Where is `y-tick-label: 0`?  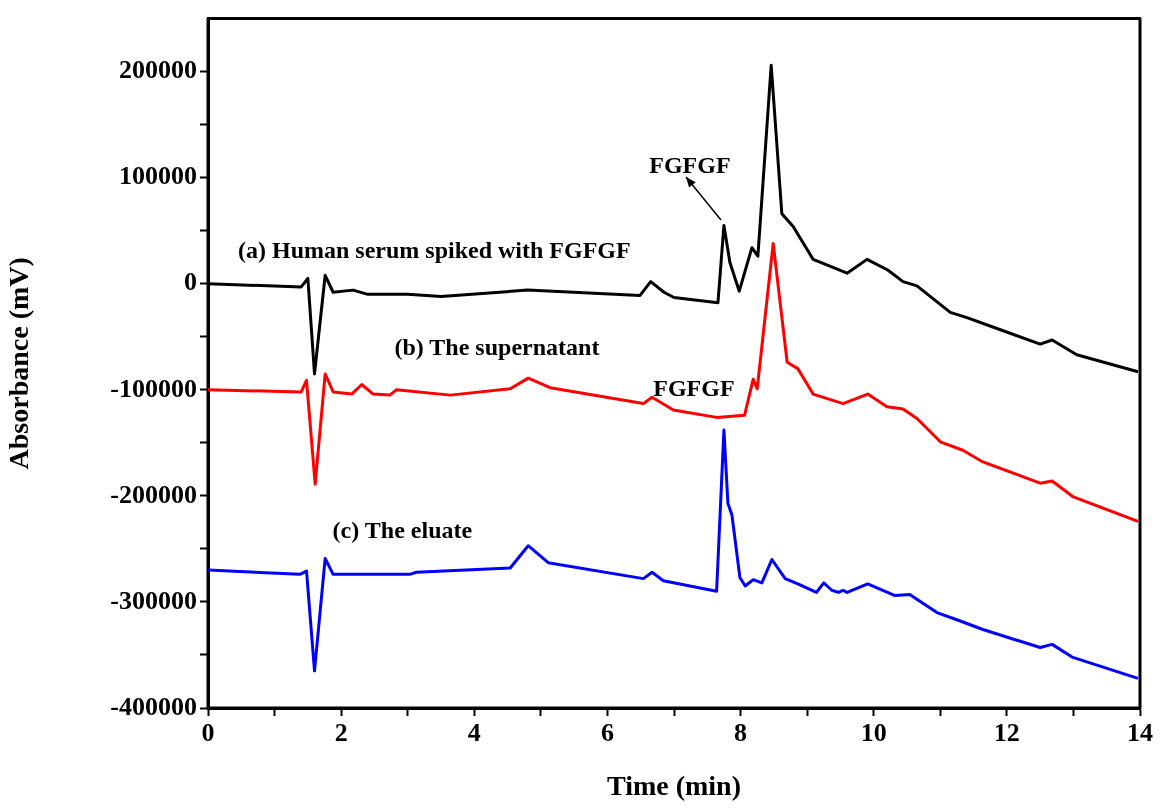
y-tick-label: 0 is located at coordinates (190, 282).